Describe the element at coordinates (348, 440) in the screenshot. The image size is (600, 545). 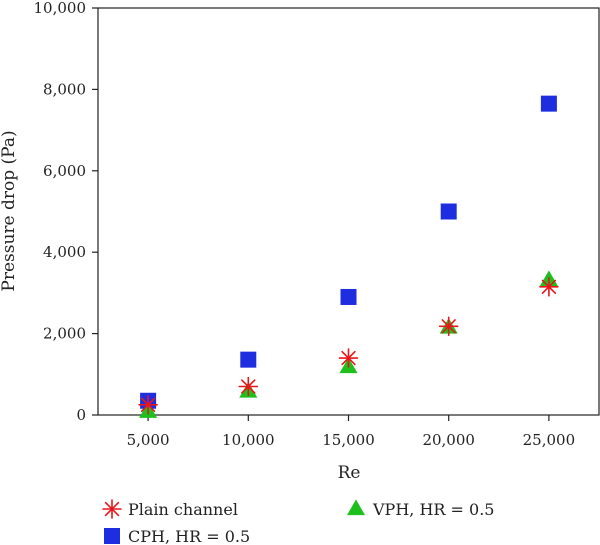
I see `x-tick-label: 15,000` at that location.